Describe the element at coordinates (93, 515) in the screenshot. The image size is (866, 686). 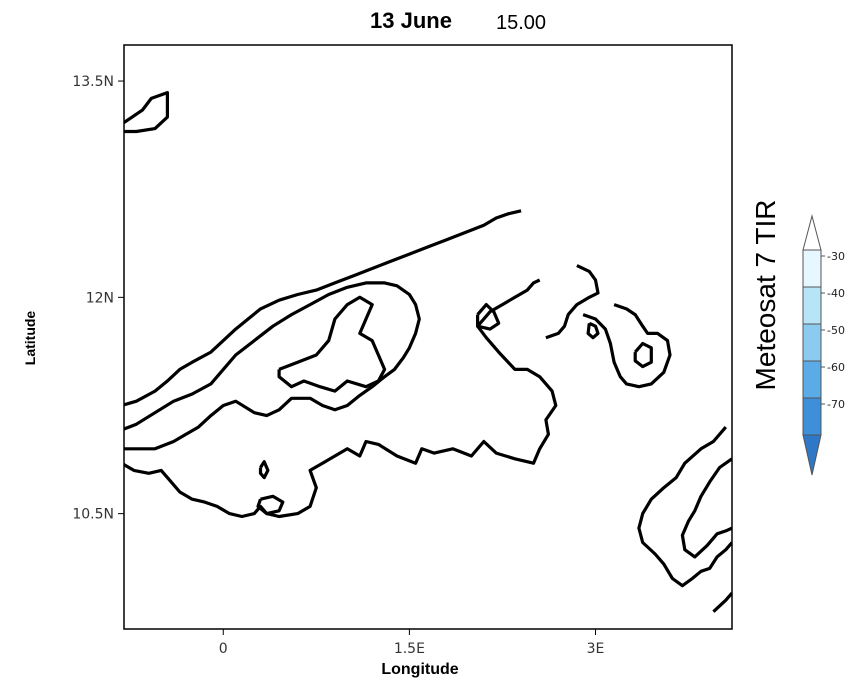
I see `y-tick-label: 10.5N` at that location.